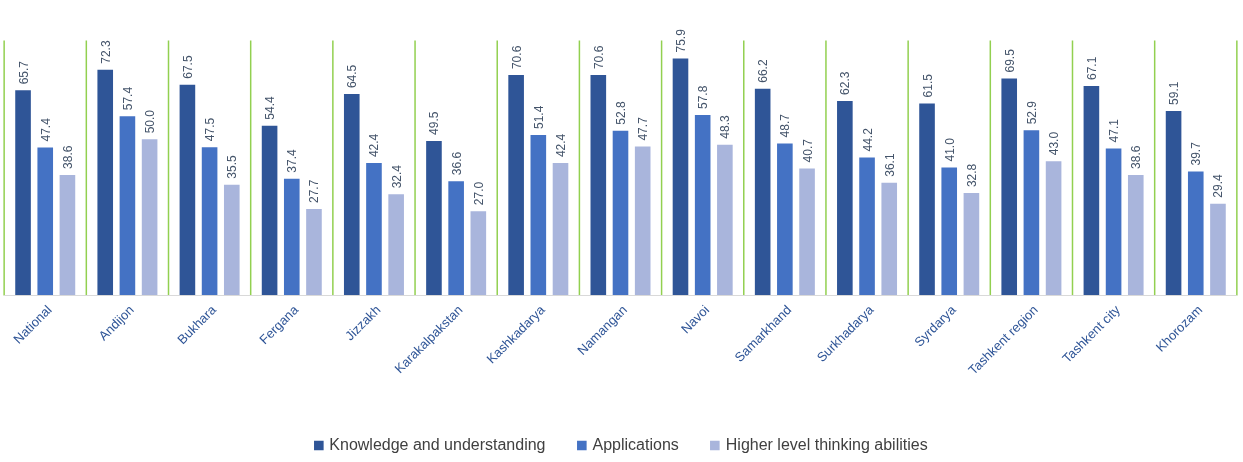 This screenshot has width=1243, height=462. Describe the element at coordinates (45, 129) in the screenshot. I see `data-label: 47.4` at that location.